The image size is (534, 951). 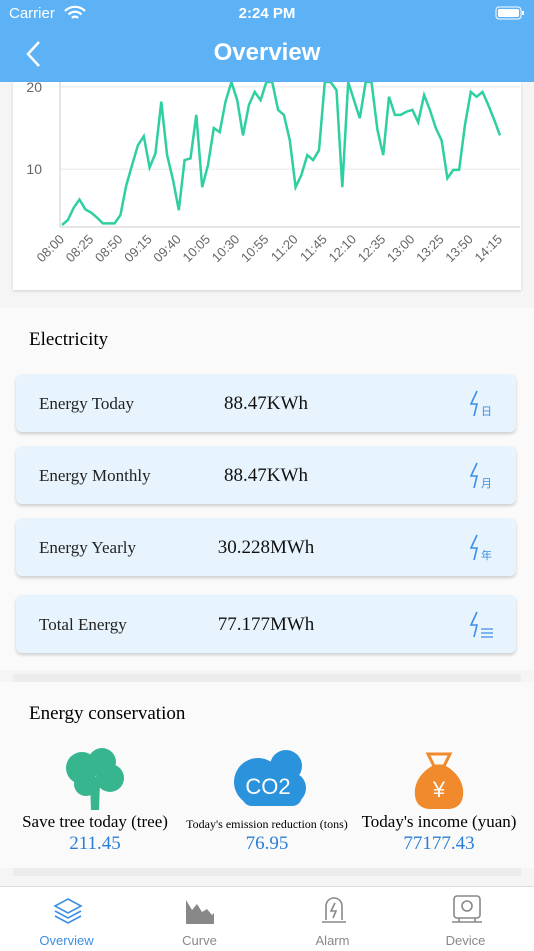 What do you see at coordinates (87, 547) in the screenshot?
I see `energy-label: Energy Yearly` at bounding box center [87, 547].